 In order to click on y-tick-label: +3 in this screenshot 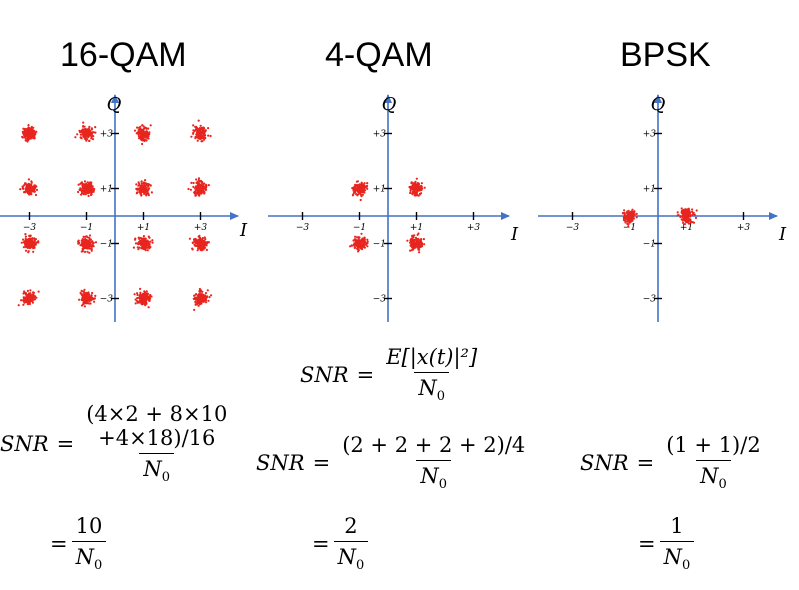, I will do `click(380, 135)`.